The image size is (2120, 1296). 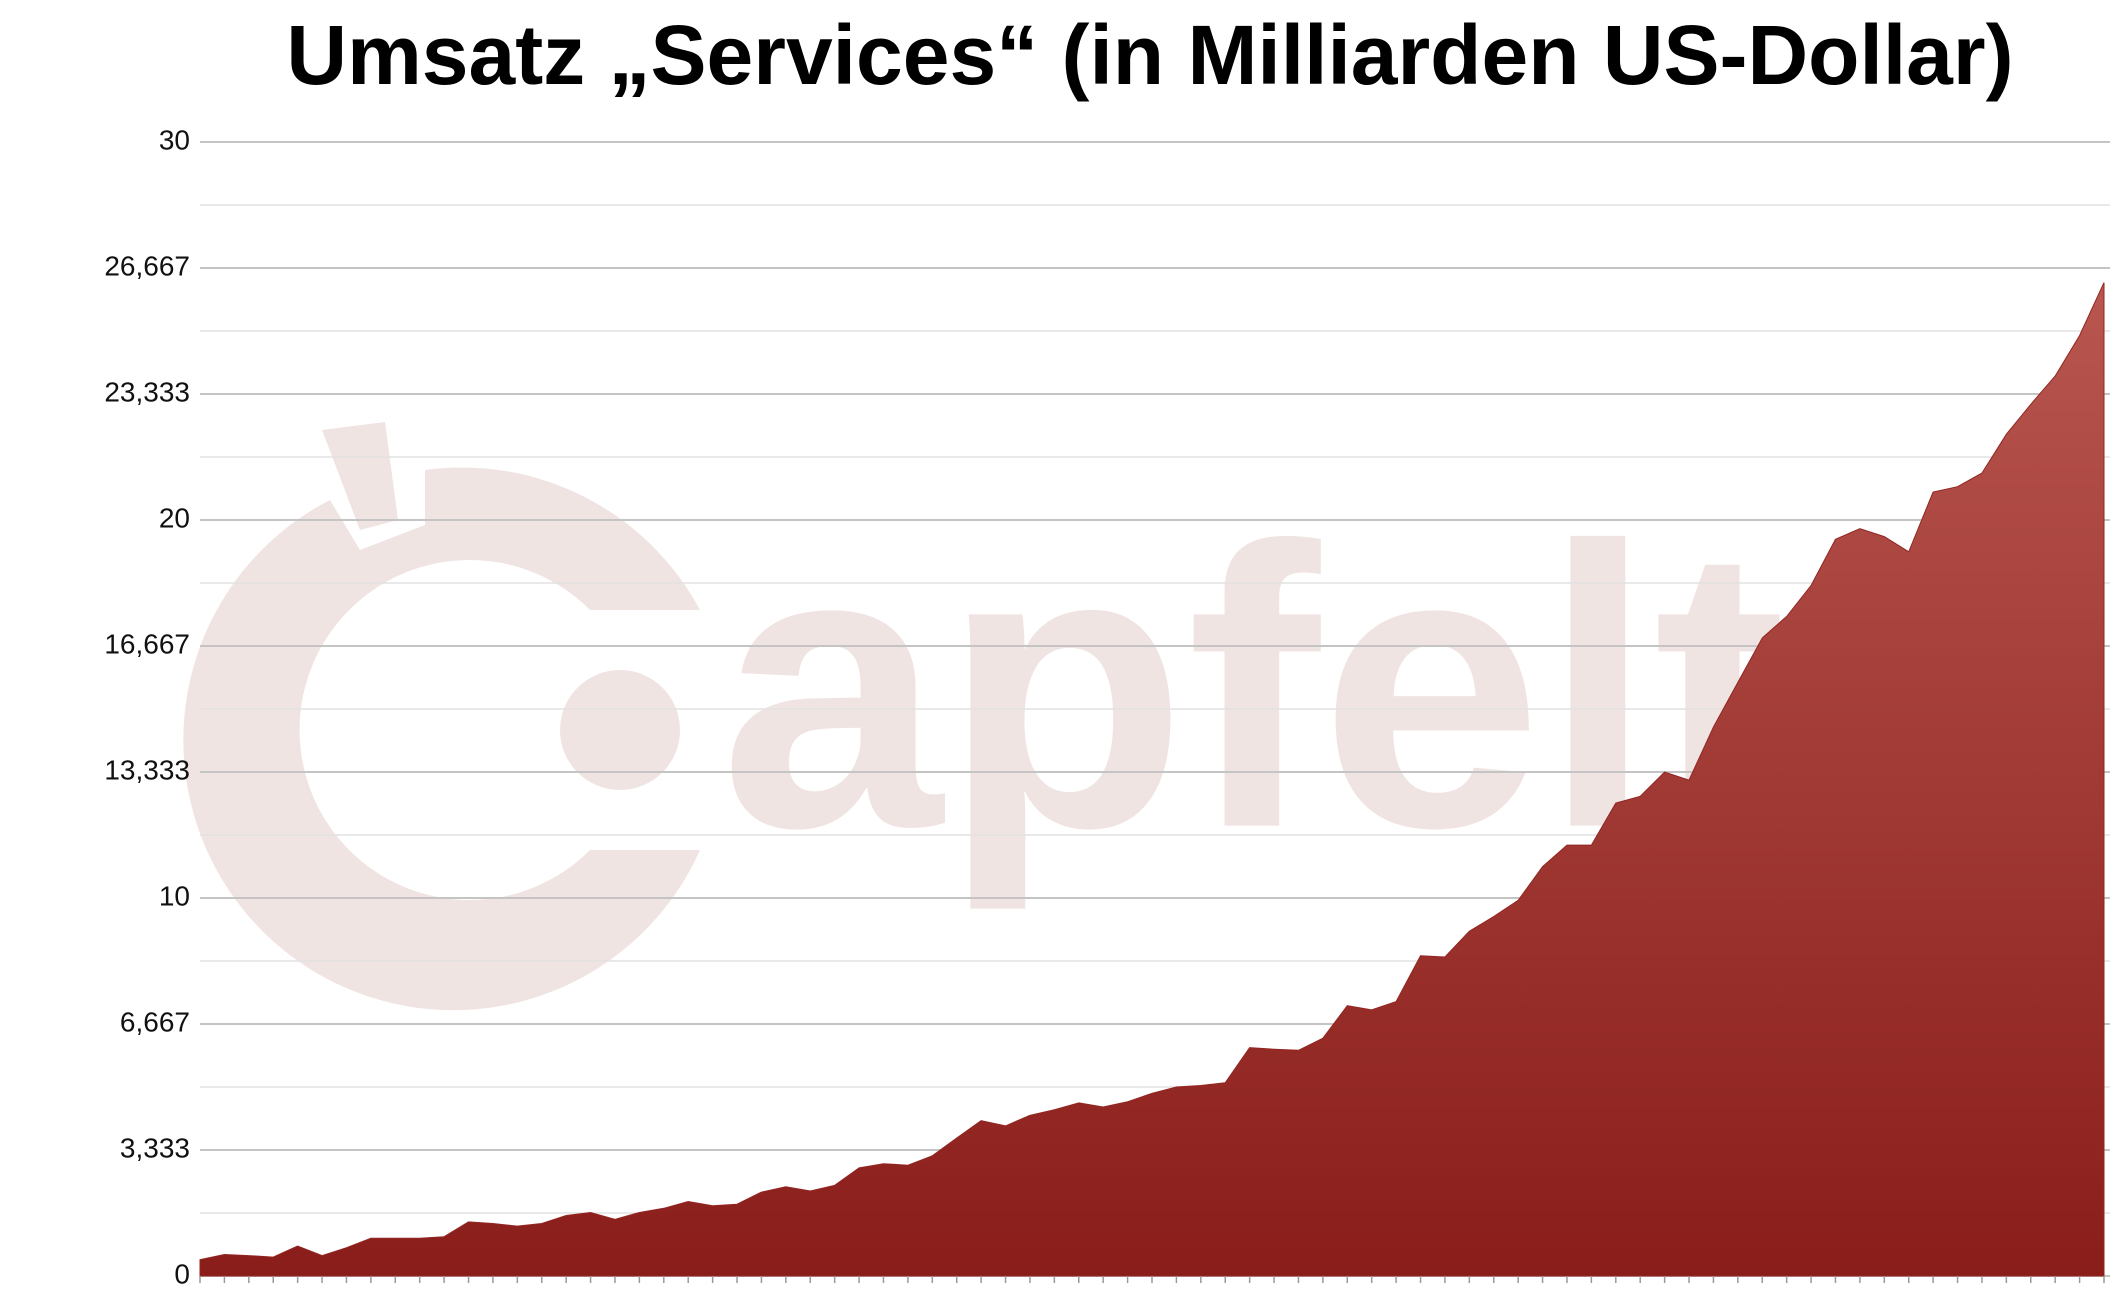 What do you see at coordinates (147, 769) in the screenshot?
I see `y-tick-label: 13,333` at bounding box center [147, 769].